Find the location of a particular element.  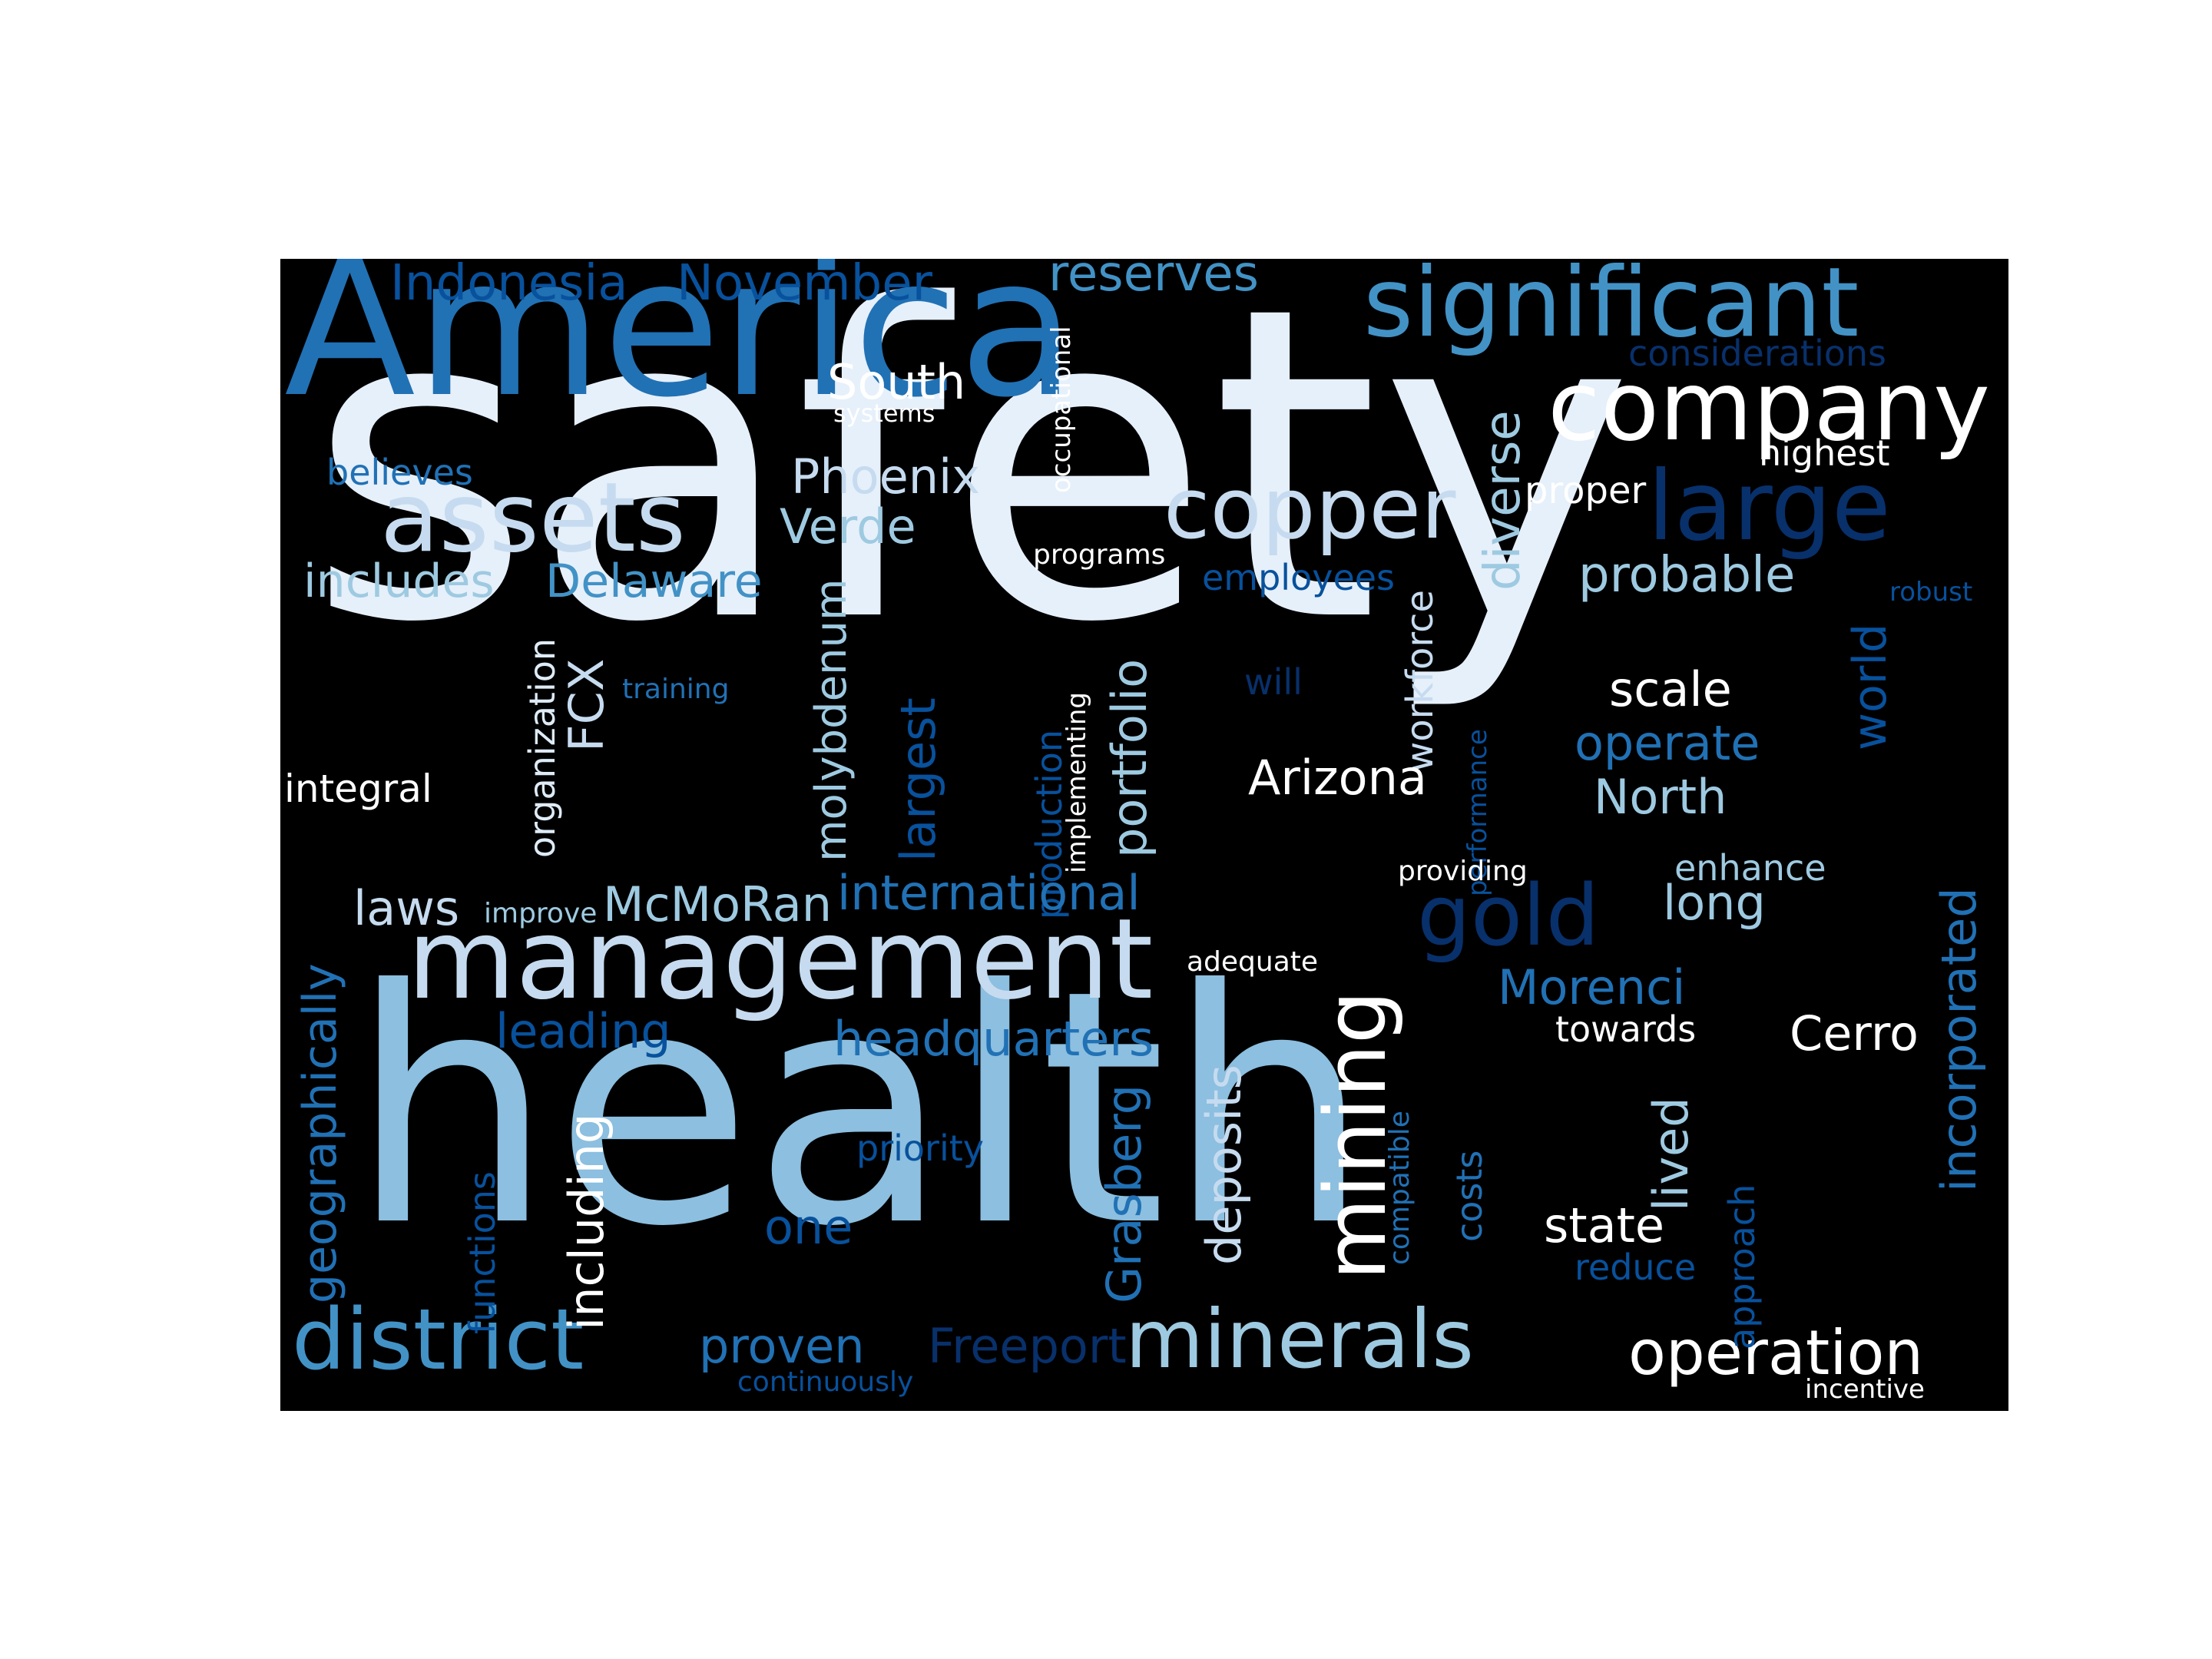

word-verde: Verde is located at coordinates (848, 526).